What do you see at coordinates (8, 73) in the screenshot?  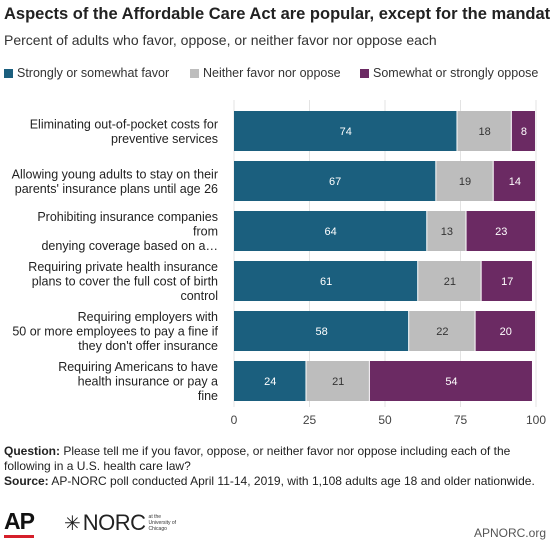 I see `legend-swatch-favor` at bounding box center [8, 73].